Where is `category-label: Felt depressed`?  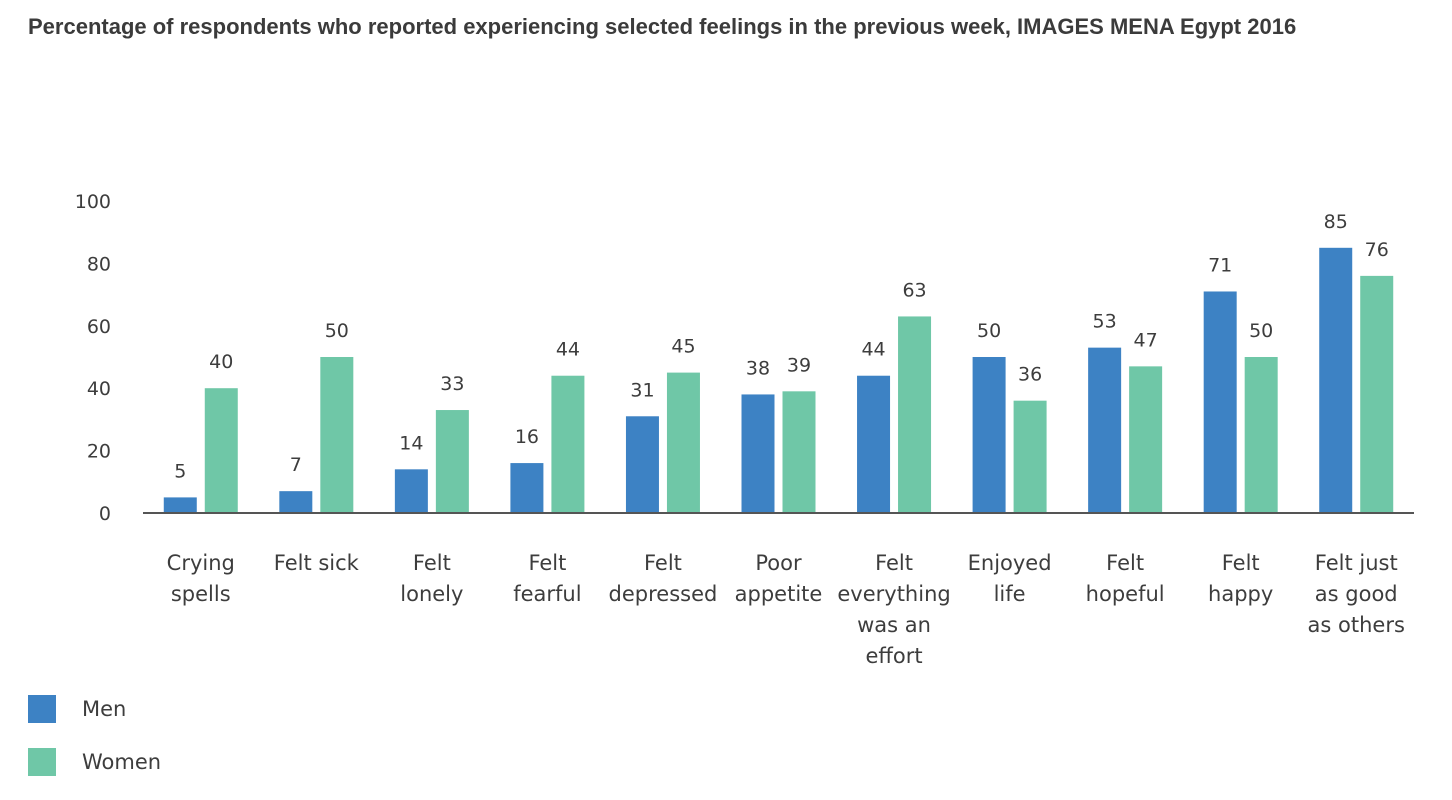
category-label: Felt depressed is located at coordinates (663, 578).